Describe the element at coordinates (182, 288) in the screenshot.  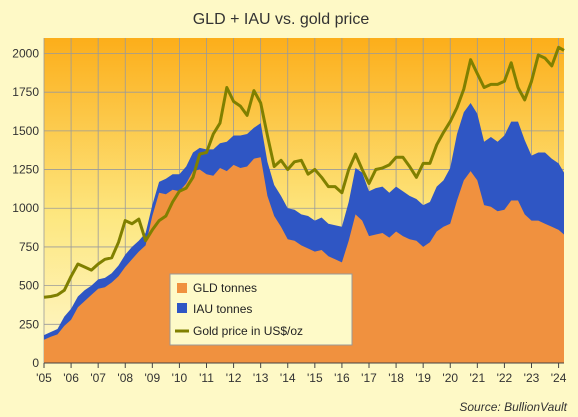
I see `legend-swatch-gld` at that location.